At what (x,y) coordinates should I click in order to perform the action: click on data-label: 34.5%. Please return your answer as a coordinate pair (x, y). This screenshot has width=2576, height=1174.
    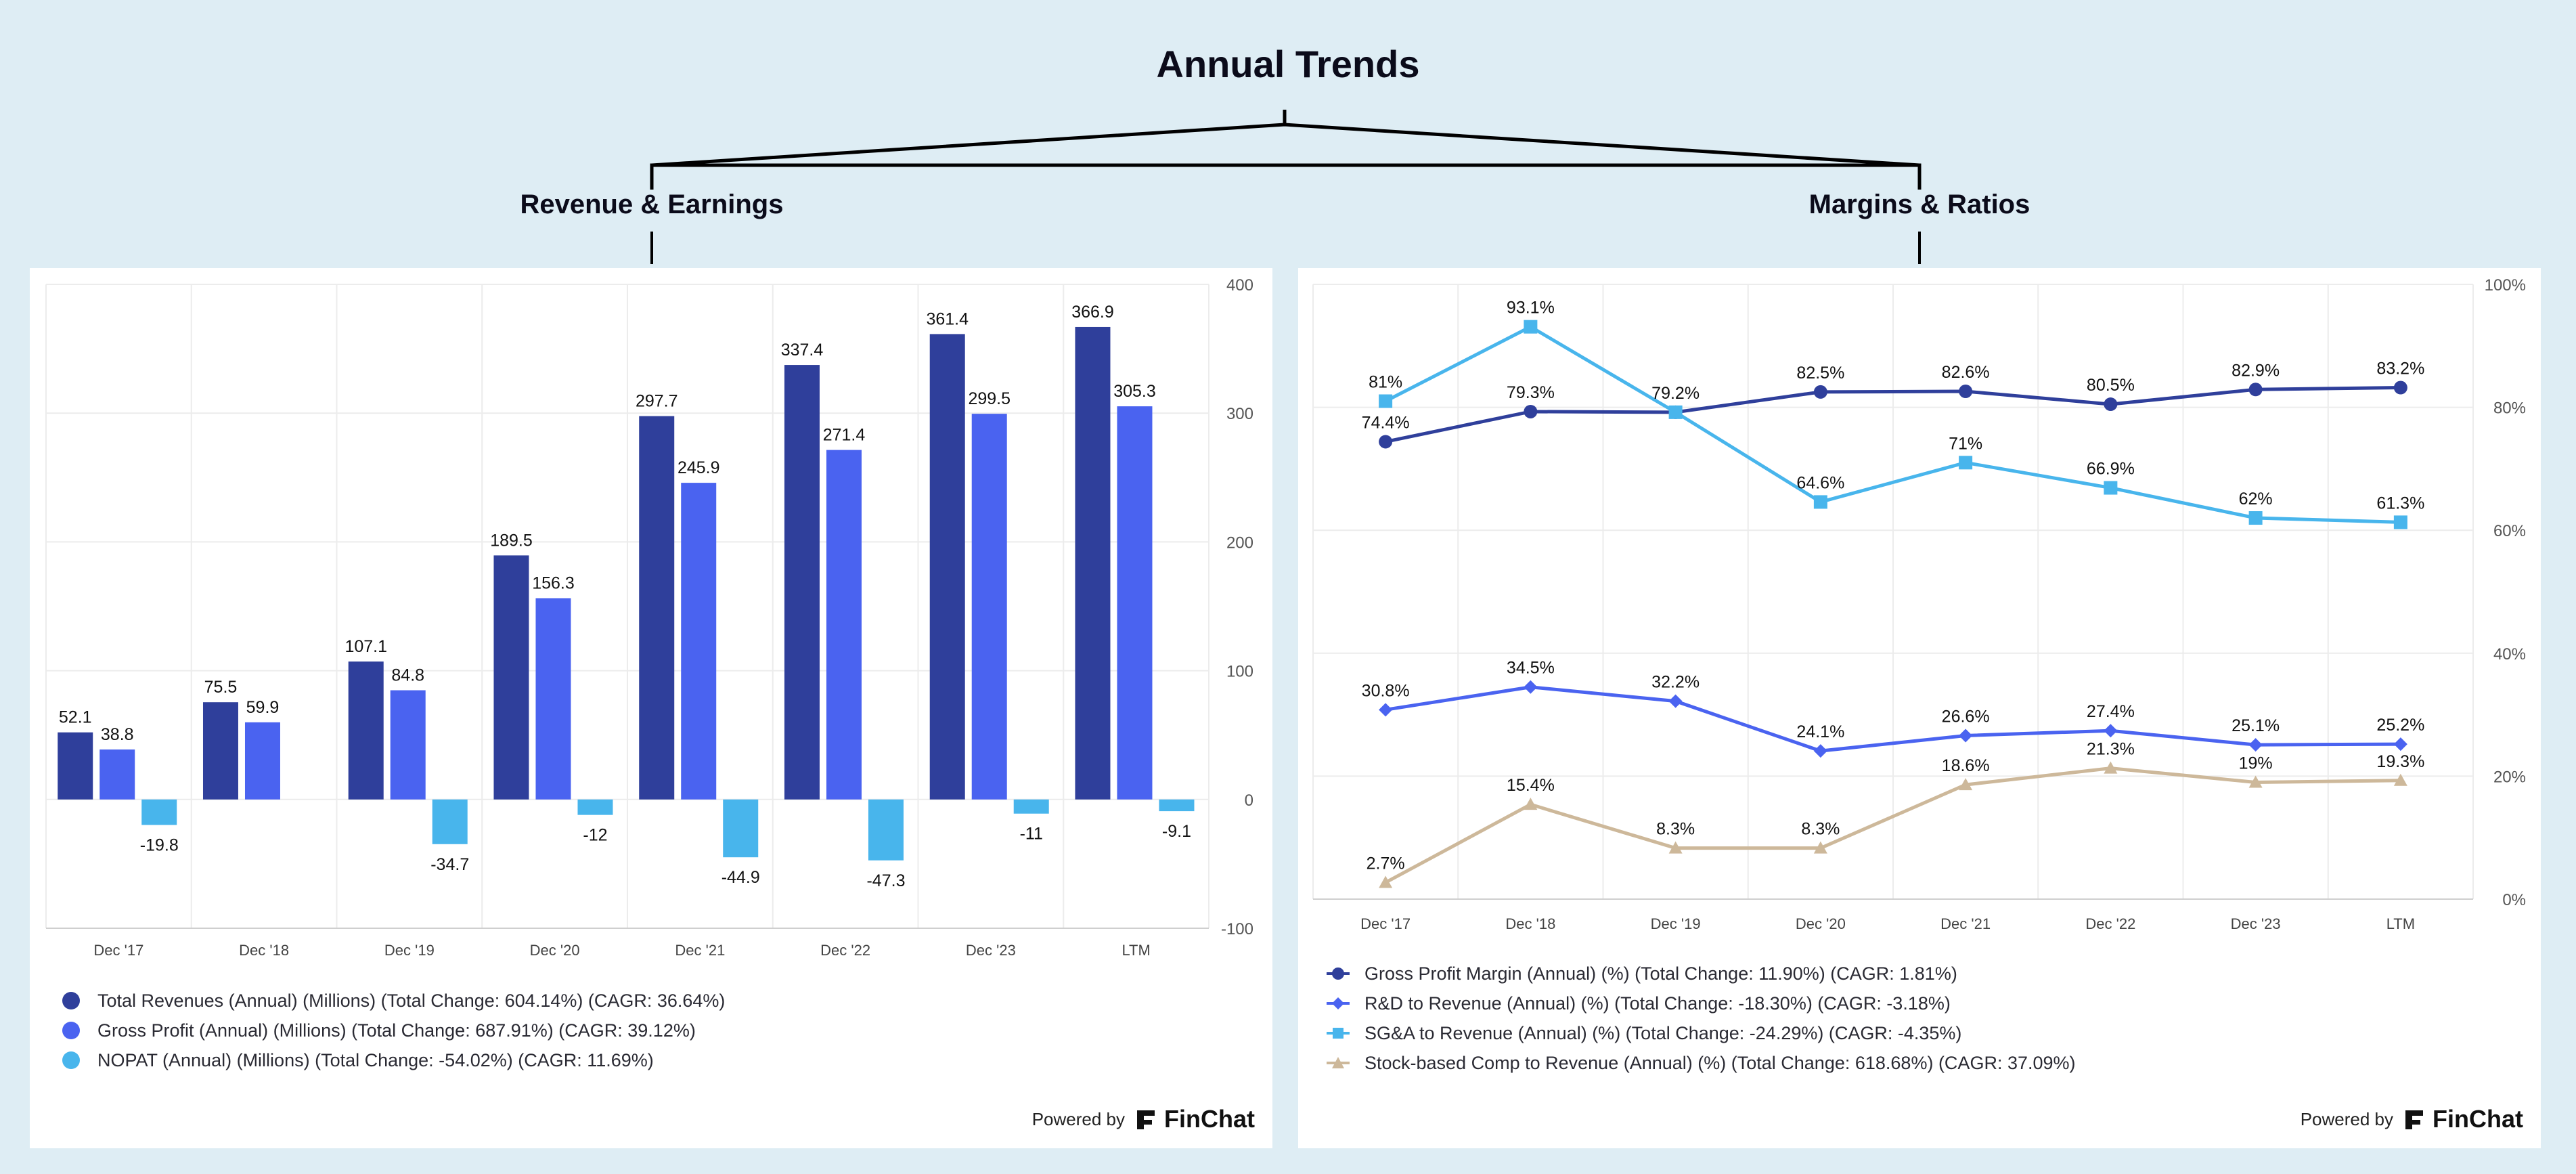
    Looking at the image, I should click on (1531, 668).